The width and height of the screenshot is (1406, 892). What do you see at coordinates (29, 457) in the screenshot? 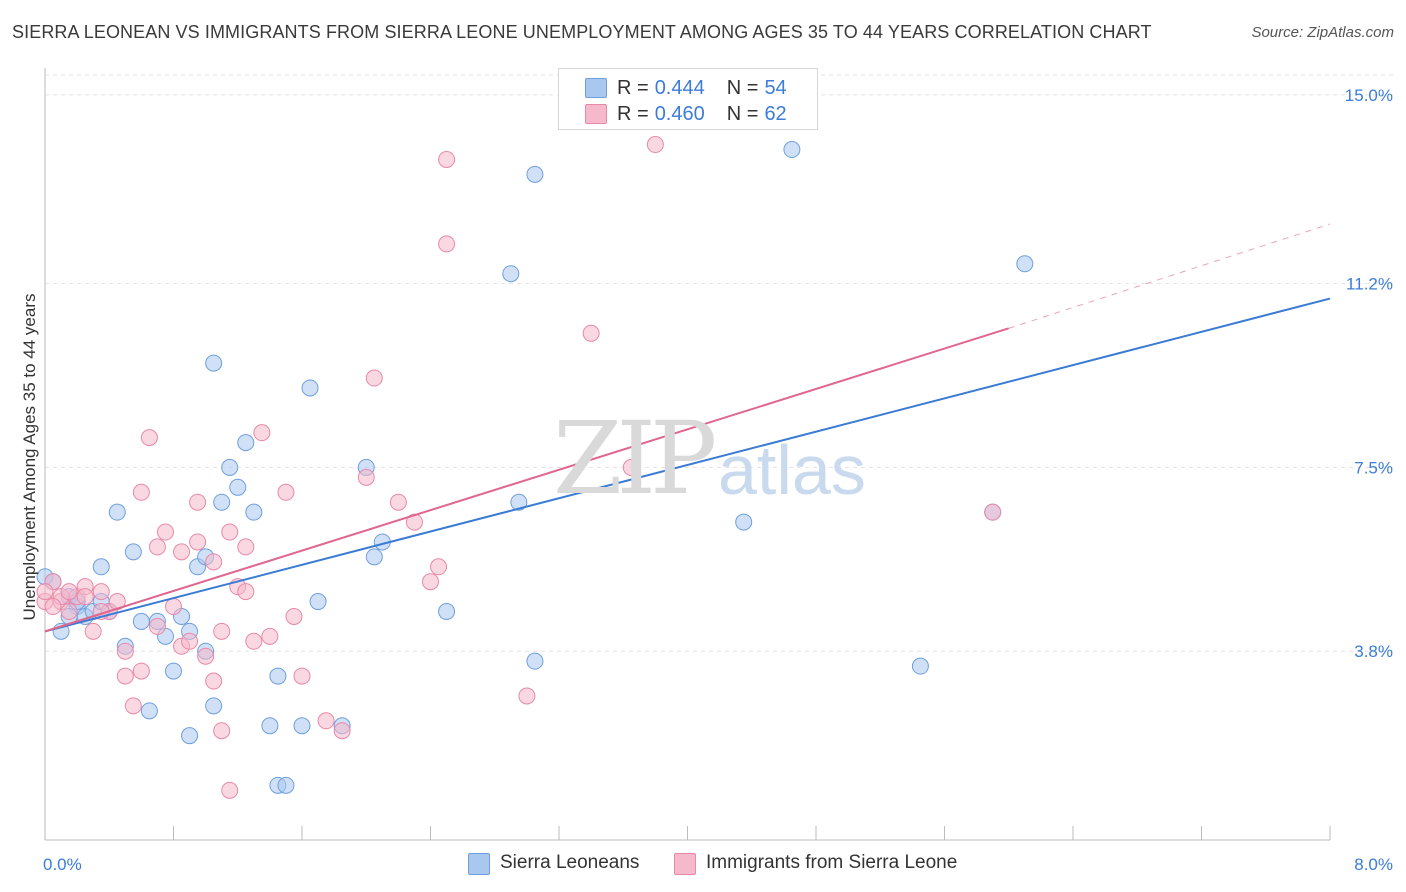
I see `y-axis-label: Unemployment Among Ages 35 to 44 years` at bounding box center [29, 457].